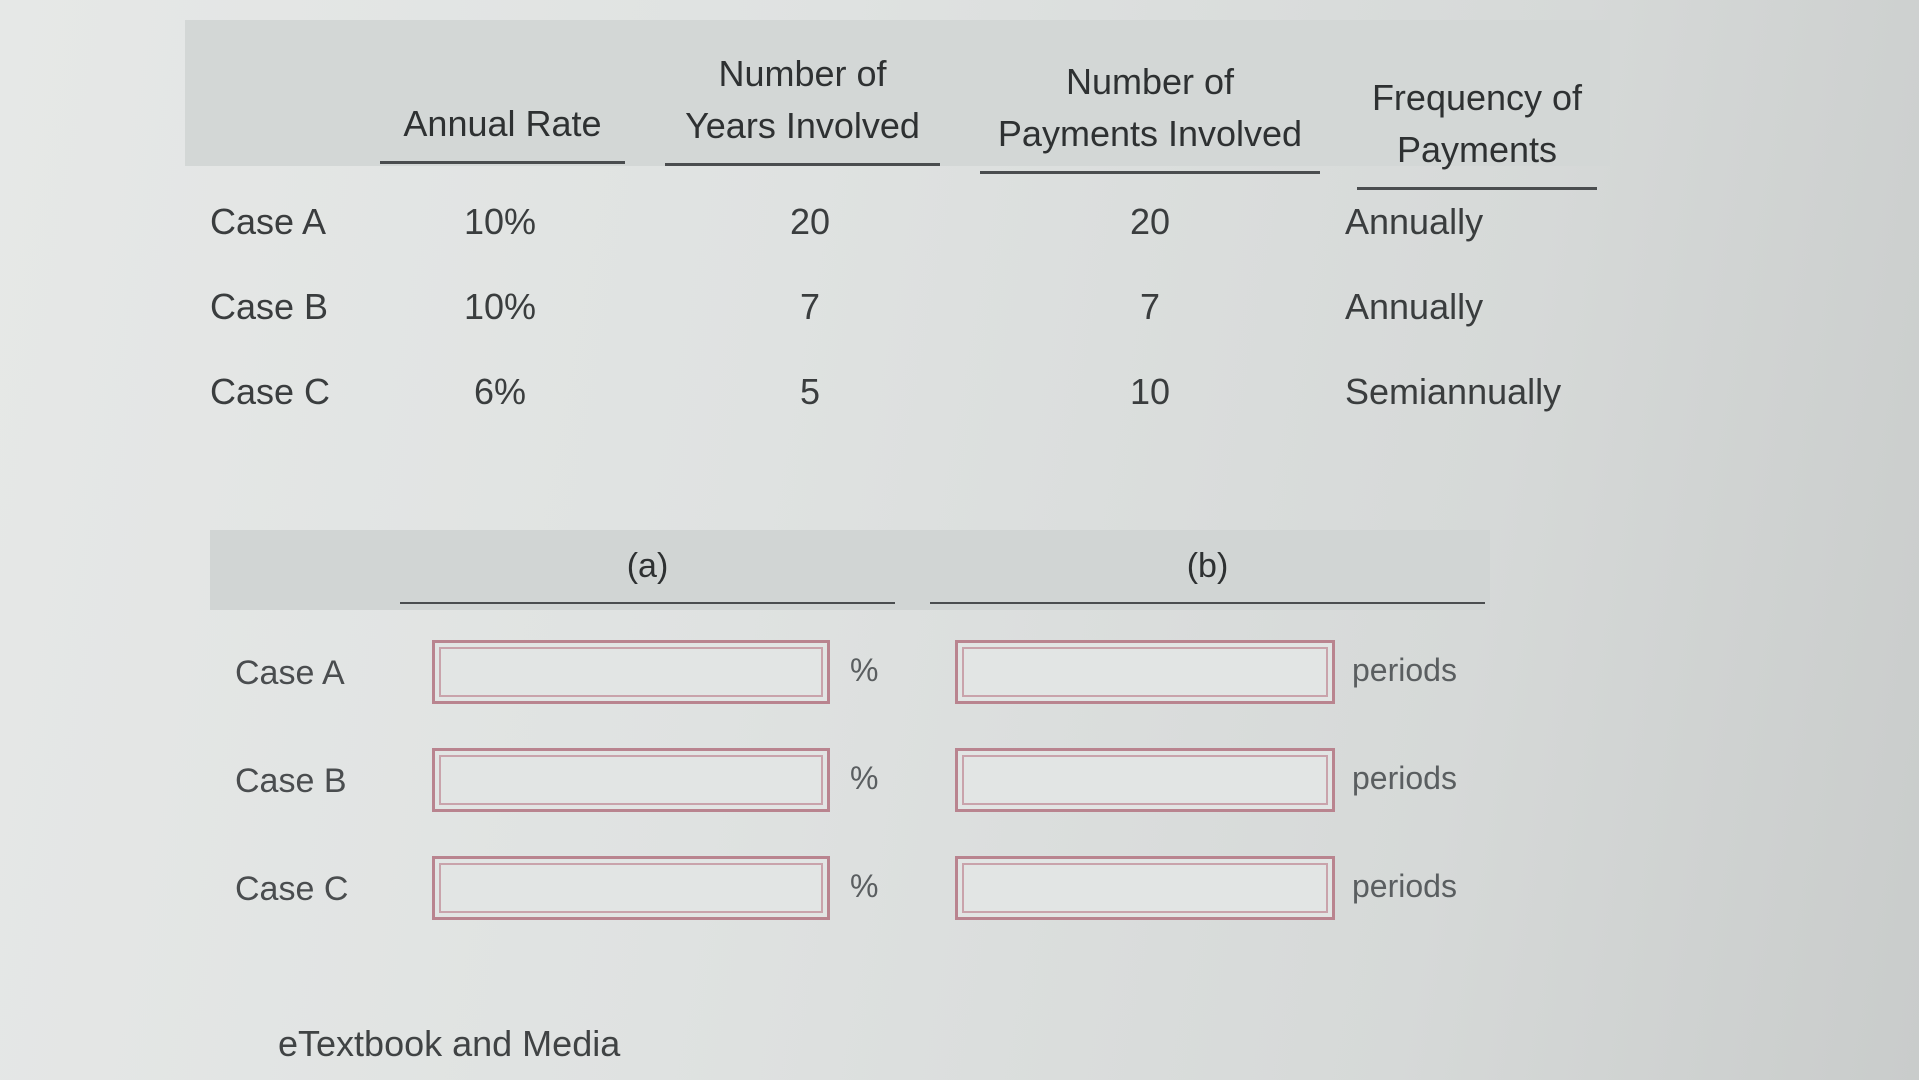 The image size is (1919, 1080). Describe the element at coordinates (631, 780) in the screenshot. I see `rate-input-case-b` at that location.